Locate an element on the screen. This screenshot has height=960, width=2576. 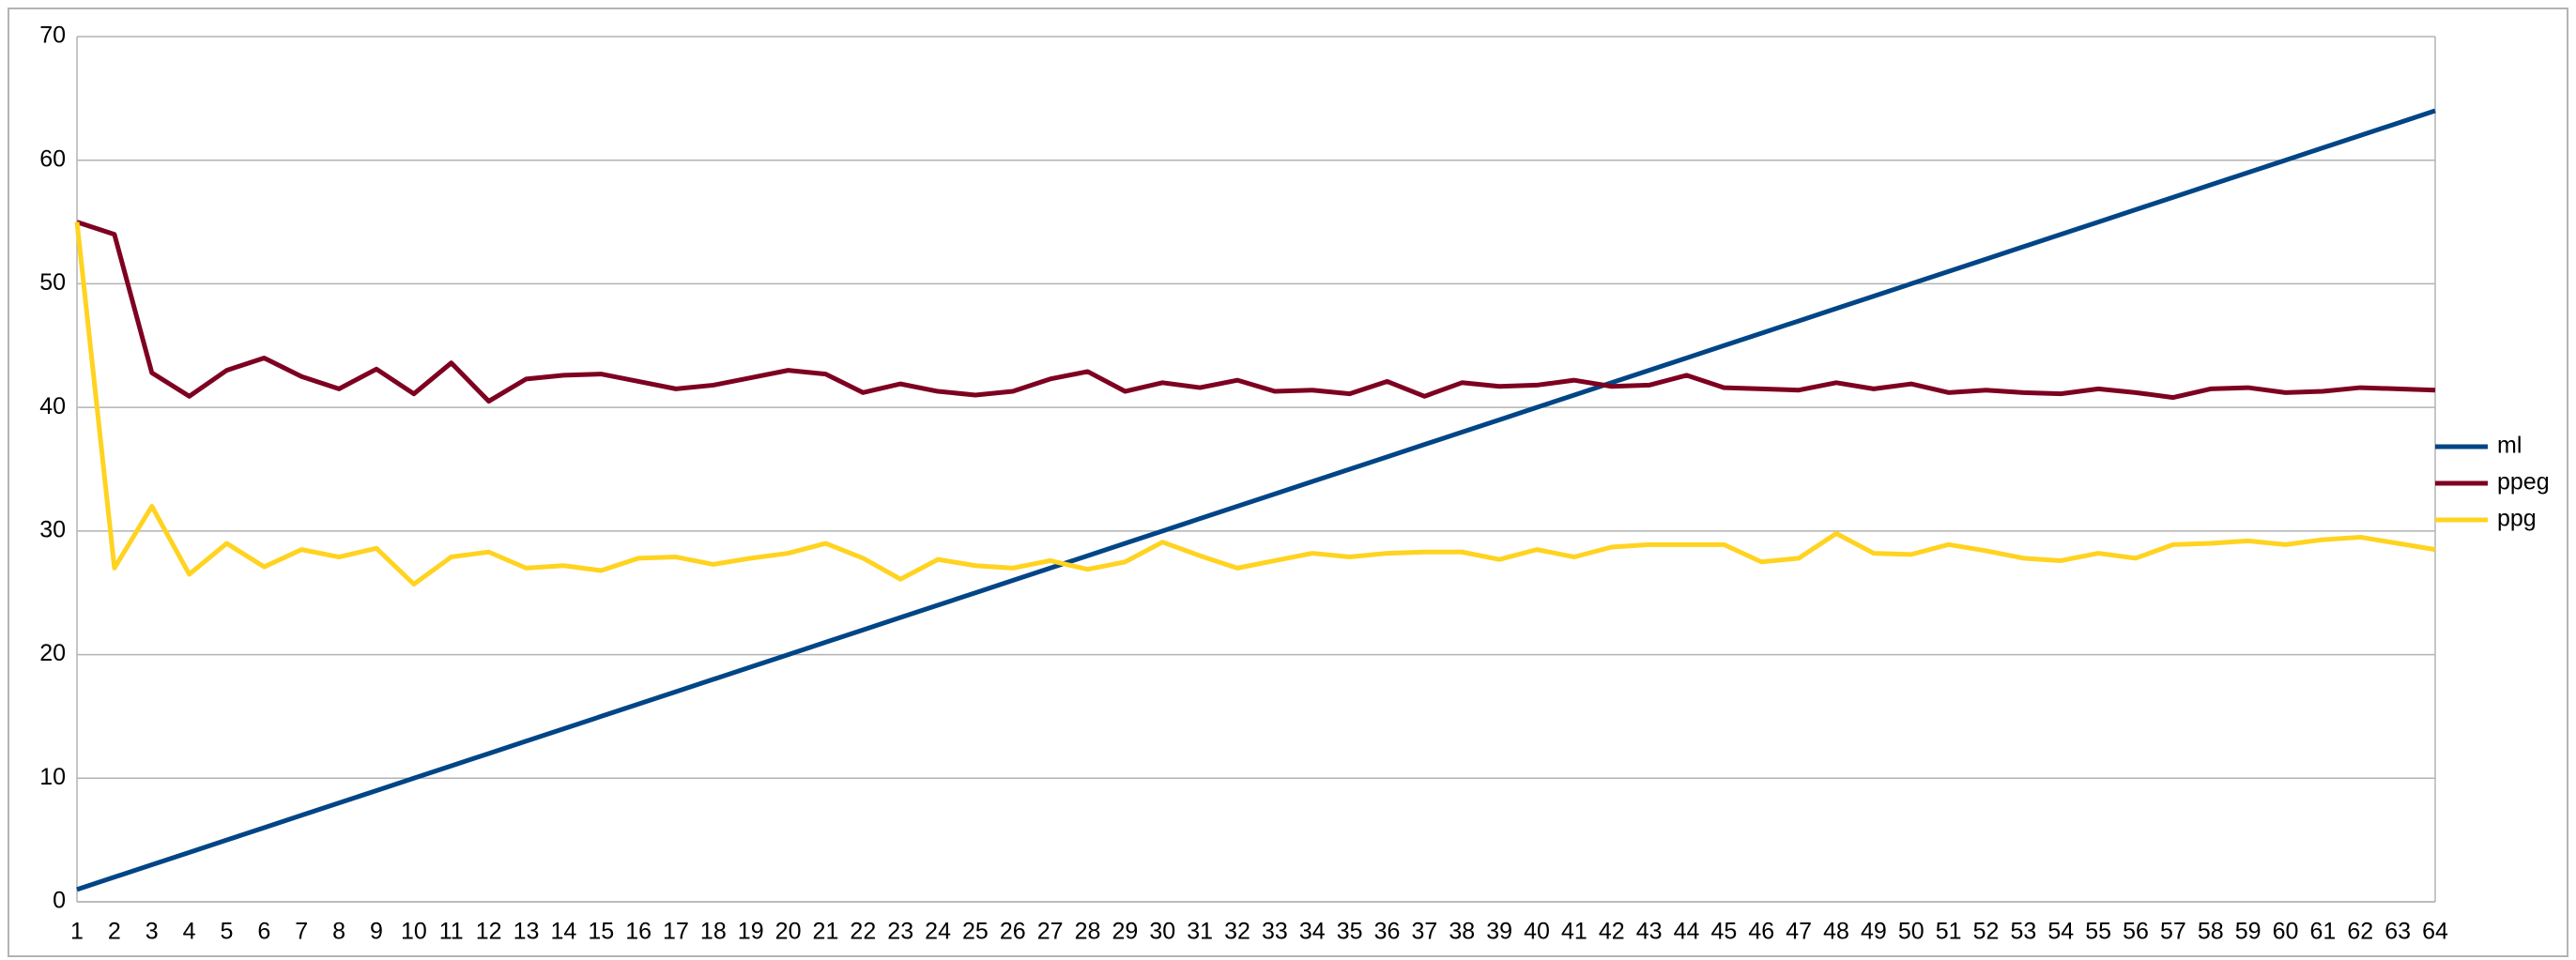
x-tick-label: 21 is located at coordinates (826, 932).